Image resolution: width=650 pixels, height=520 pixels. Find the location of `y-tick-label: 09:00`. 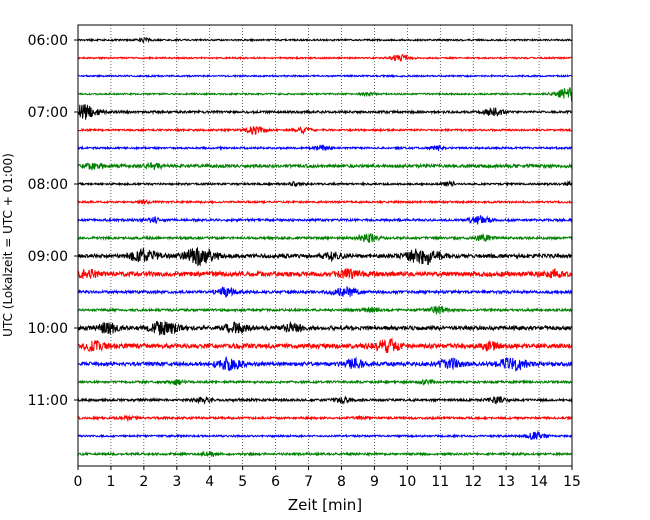

y-tick-label: 09:00 is located at coordinates (48, 257).